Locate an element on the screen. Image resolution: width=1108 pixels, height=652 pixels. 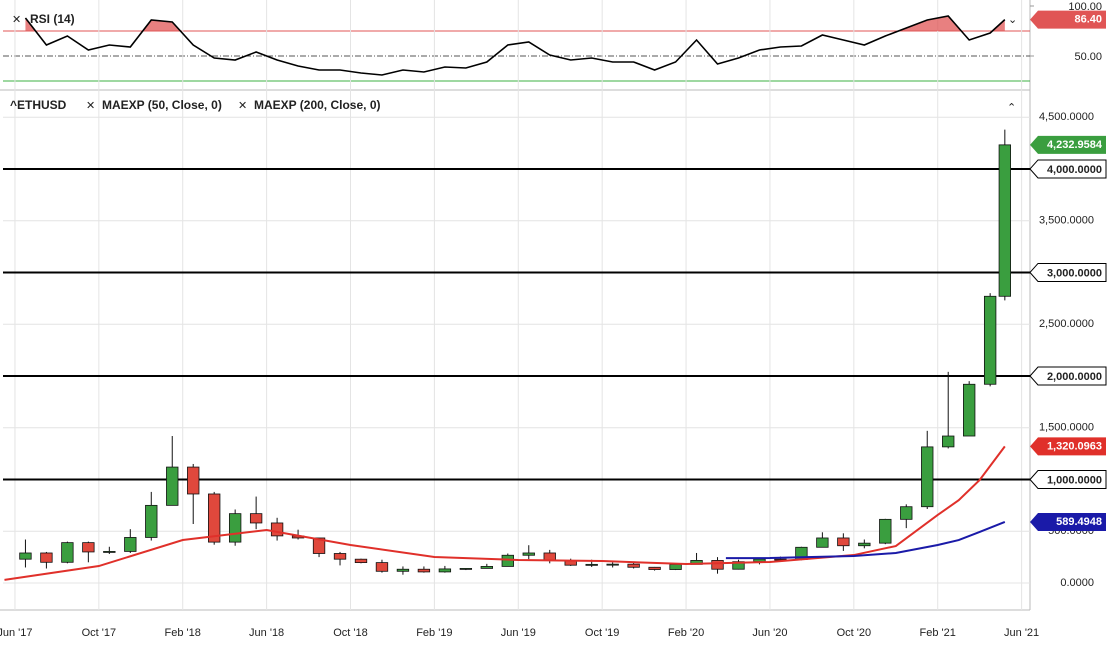
x-tick-label: Oct '18 is located at coordinates (350, 633).